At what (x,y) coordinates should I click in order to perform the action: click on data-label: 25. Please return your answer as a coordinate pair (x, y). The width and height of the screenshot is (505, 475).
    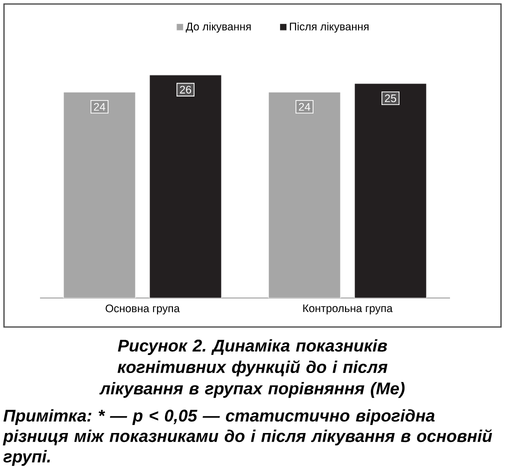
    Looking at the image, I should click on (390, 98).